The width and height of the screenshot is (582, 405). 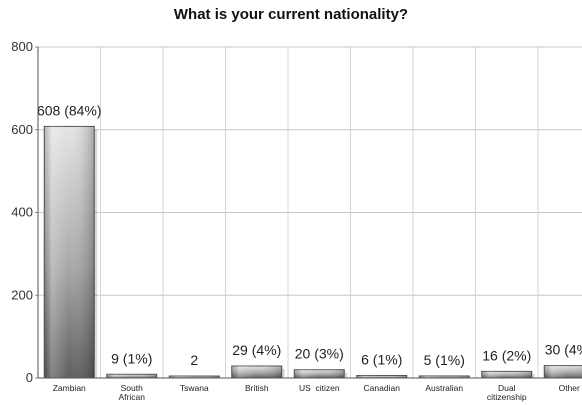 What do you see at coordinates (131, 358) in the screenshot?
I see `data-label: 9 (1%)` at bounding box center [131, 358].